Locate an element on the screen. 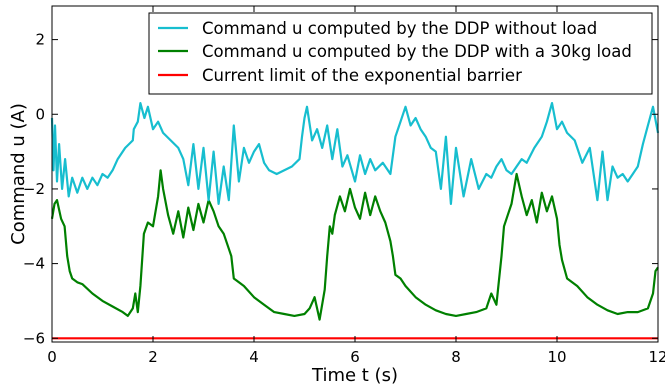  x-tick-label: 10 is located at coordinates (556, 357).